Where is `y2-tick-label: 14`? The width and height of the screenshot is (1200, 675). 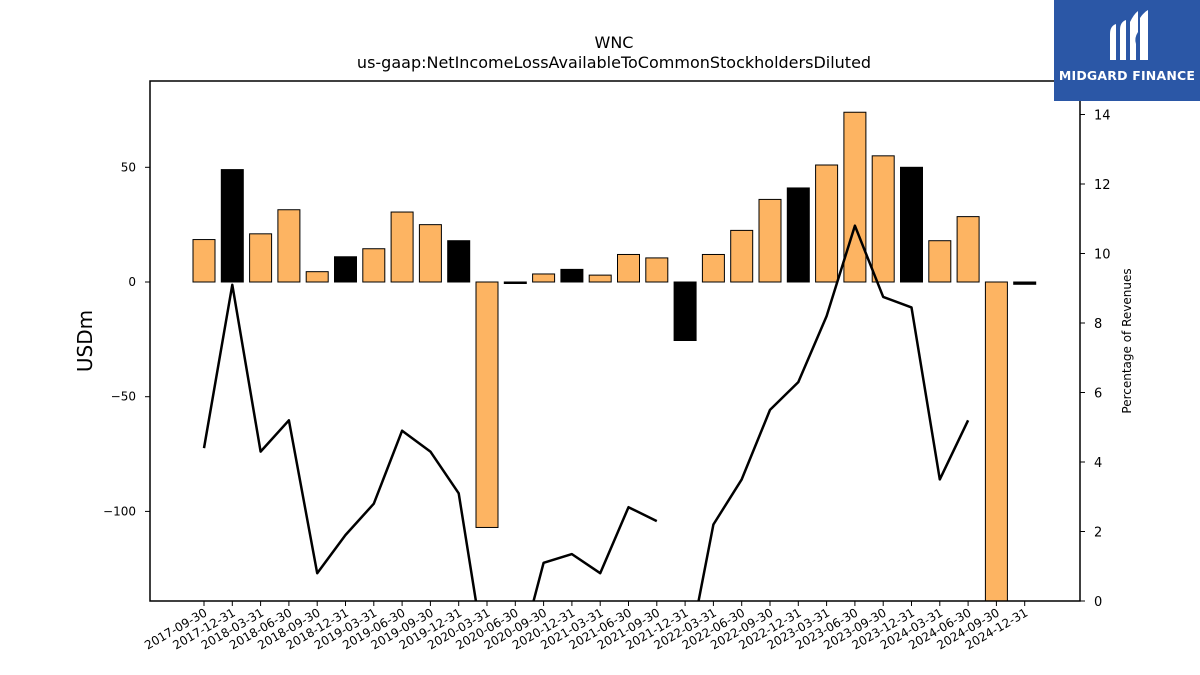
y2-tick-label: 14 is located at coordinates (1102, 116).